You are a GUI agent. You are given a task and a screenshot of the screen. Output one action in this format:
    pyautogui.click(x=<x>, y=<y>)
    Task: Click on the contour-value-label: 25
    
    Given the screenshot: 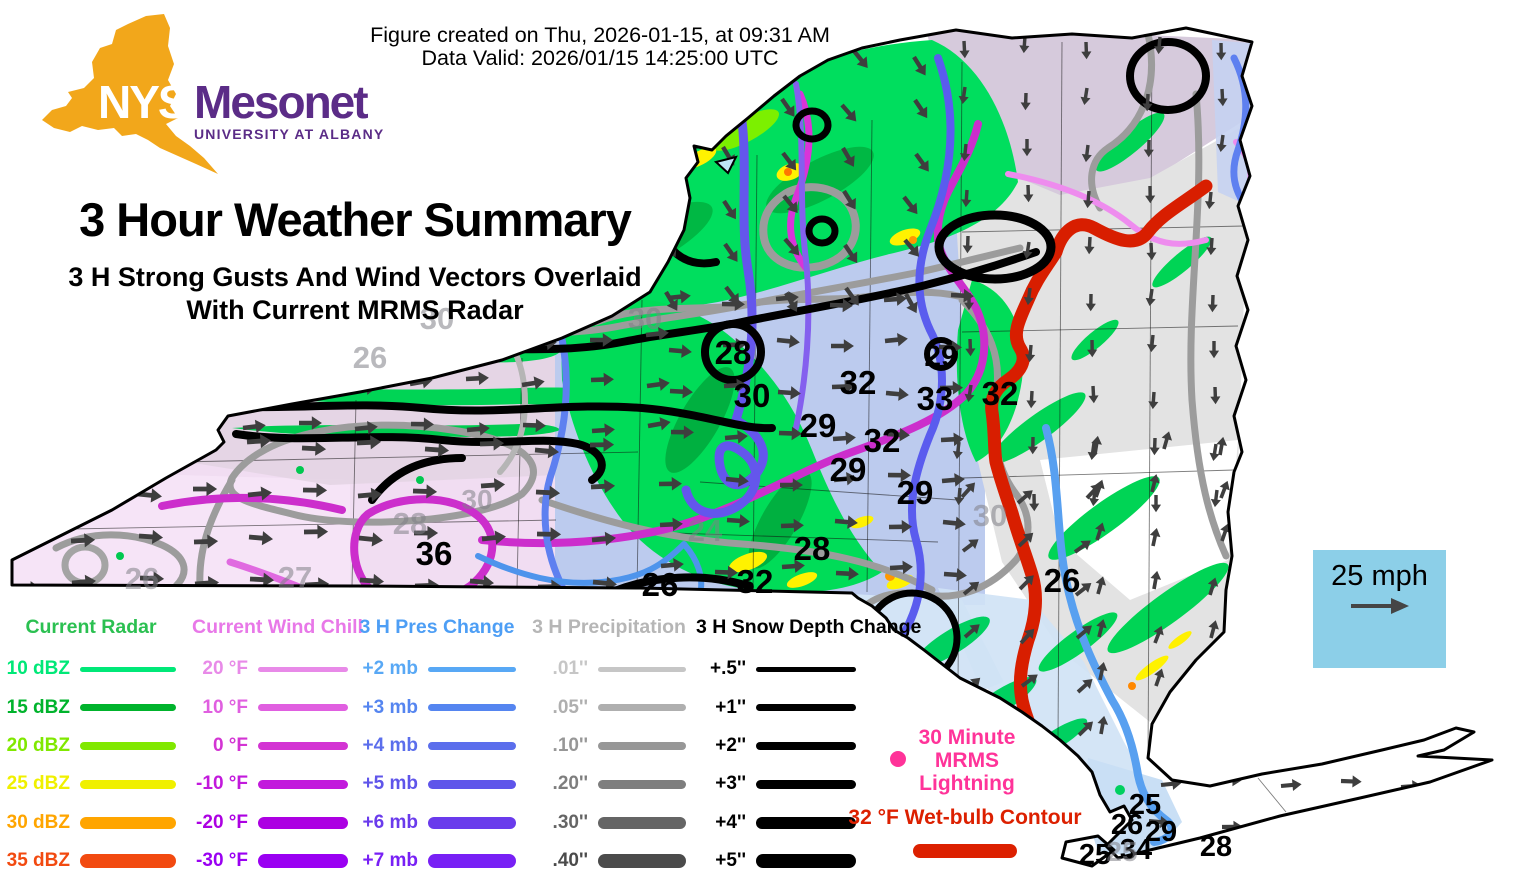 What is the action you would take?
    pyautogui.click(x=1145, y=805)
    